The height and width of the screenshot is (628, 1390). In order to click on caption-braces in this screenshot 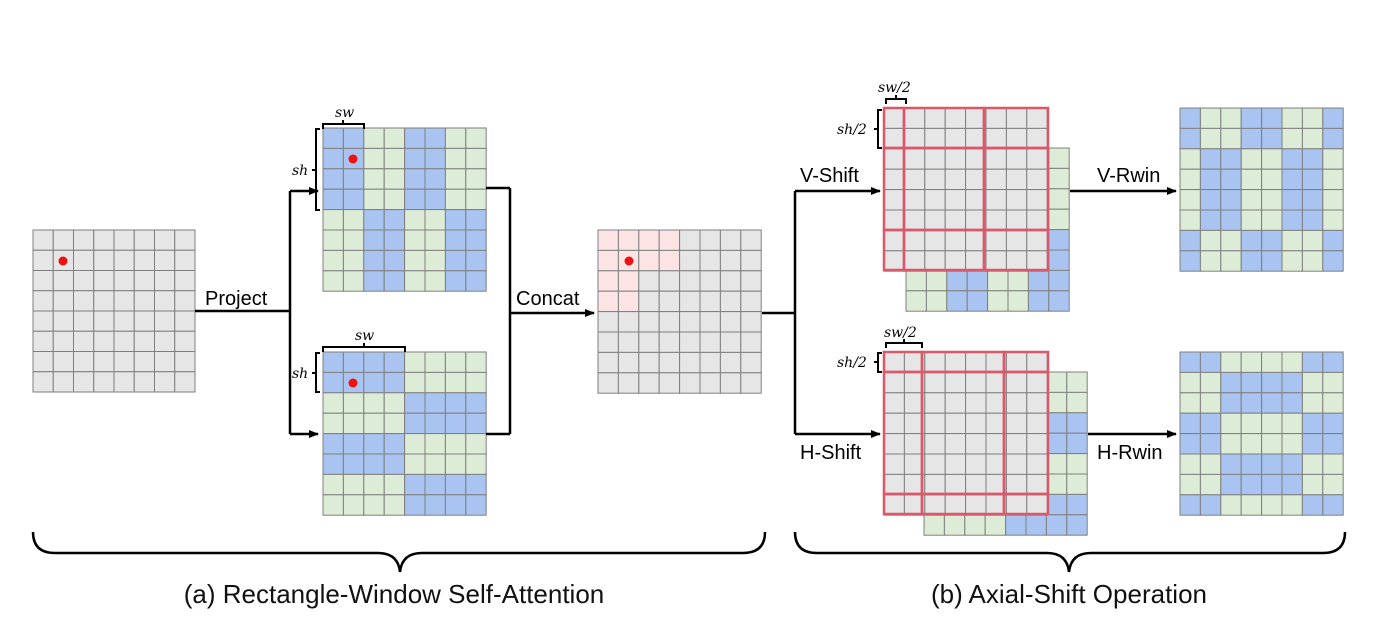, I will do `click(689, 552)`.